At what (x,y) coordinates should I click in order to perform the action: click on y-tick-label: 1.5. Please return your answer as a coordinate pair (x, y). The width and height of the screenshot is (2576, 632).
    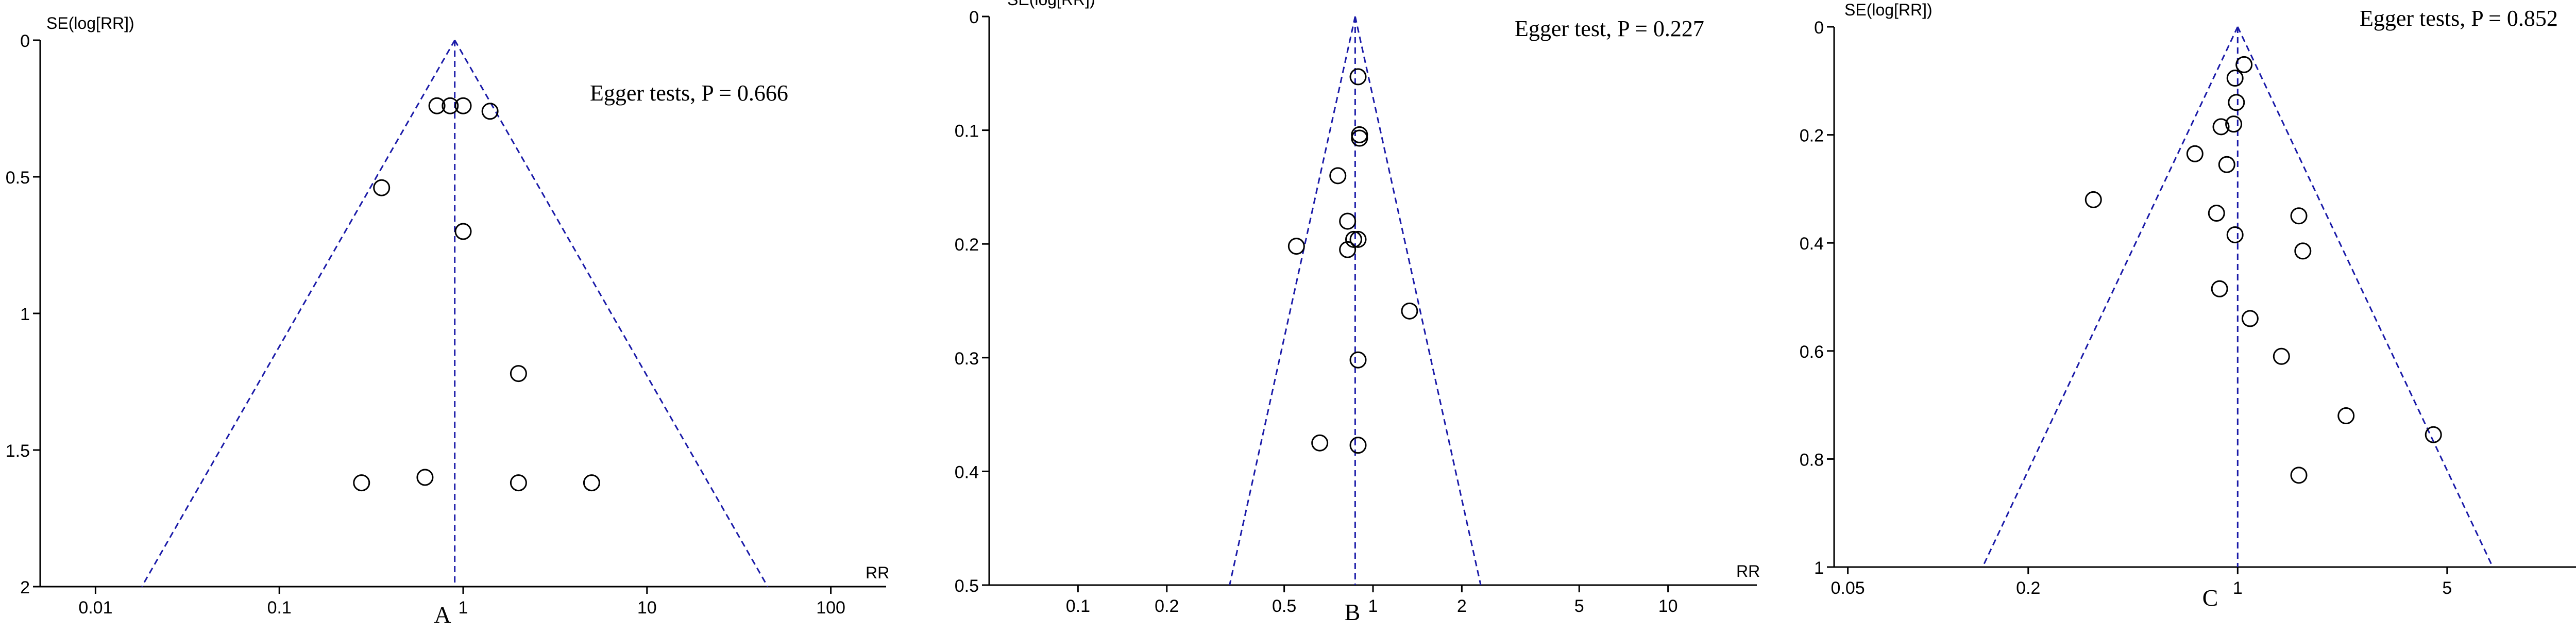
    Looking at the image, I should click on (18, 451).